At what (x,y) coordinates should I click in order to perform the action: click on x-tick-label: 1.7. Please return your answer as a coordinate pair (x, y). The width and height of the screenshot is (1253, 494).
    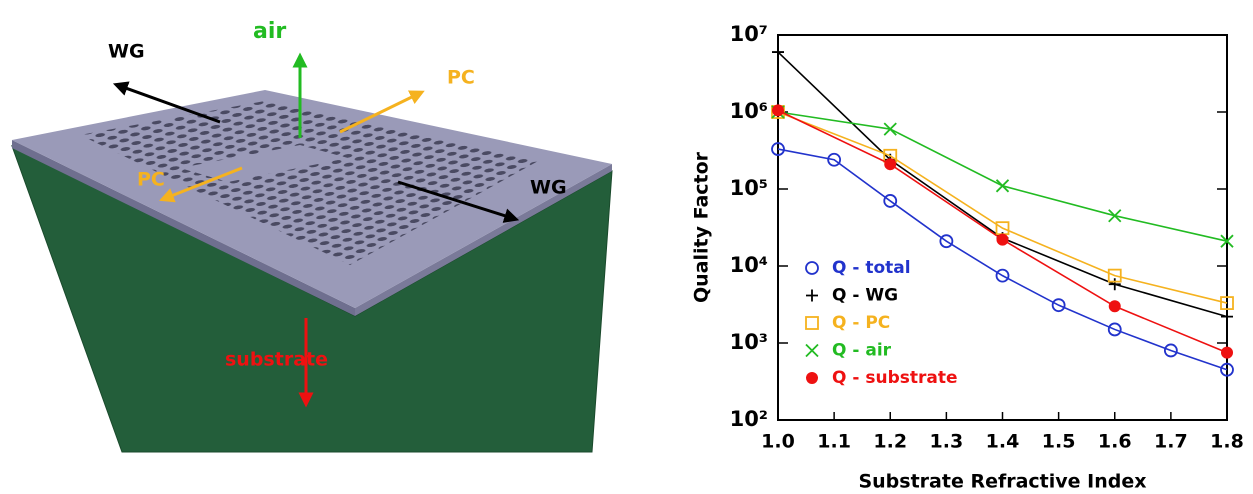
    Looking at the image, I should click on (1171, 442).